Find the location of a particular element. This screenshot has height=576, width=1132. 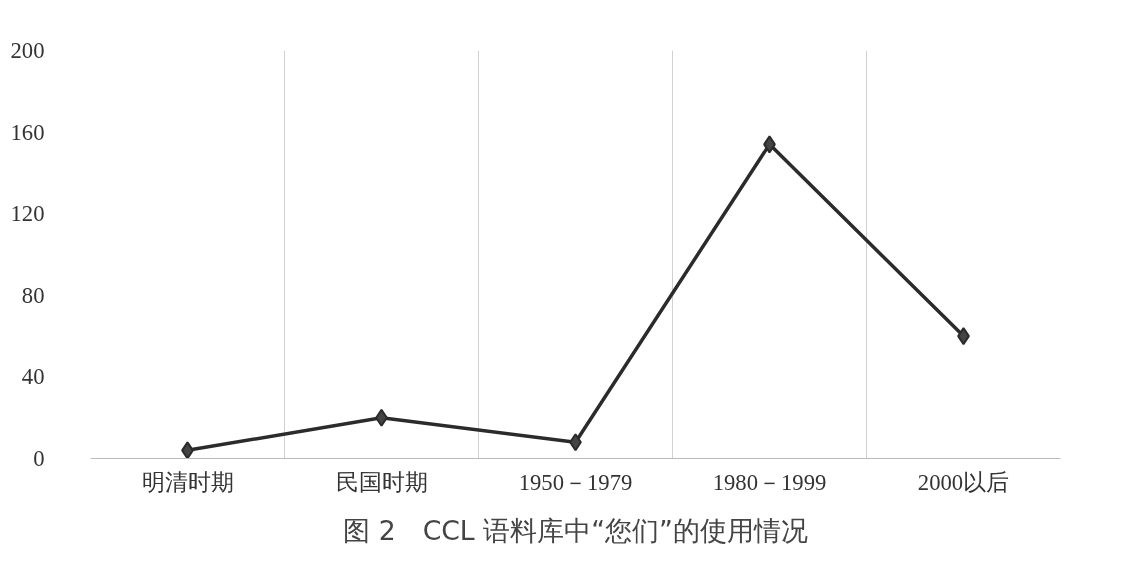

text: 图 2 CCL 语料库中“您们”的使用情况 is located at coordinates (575, 530).